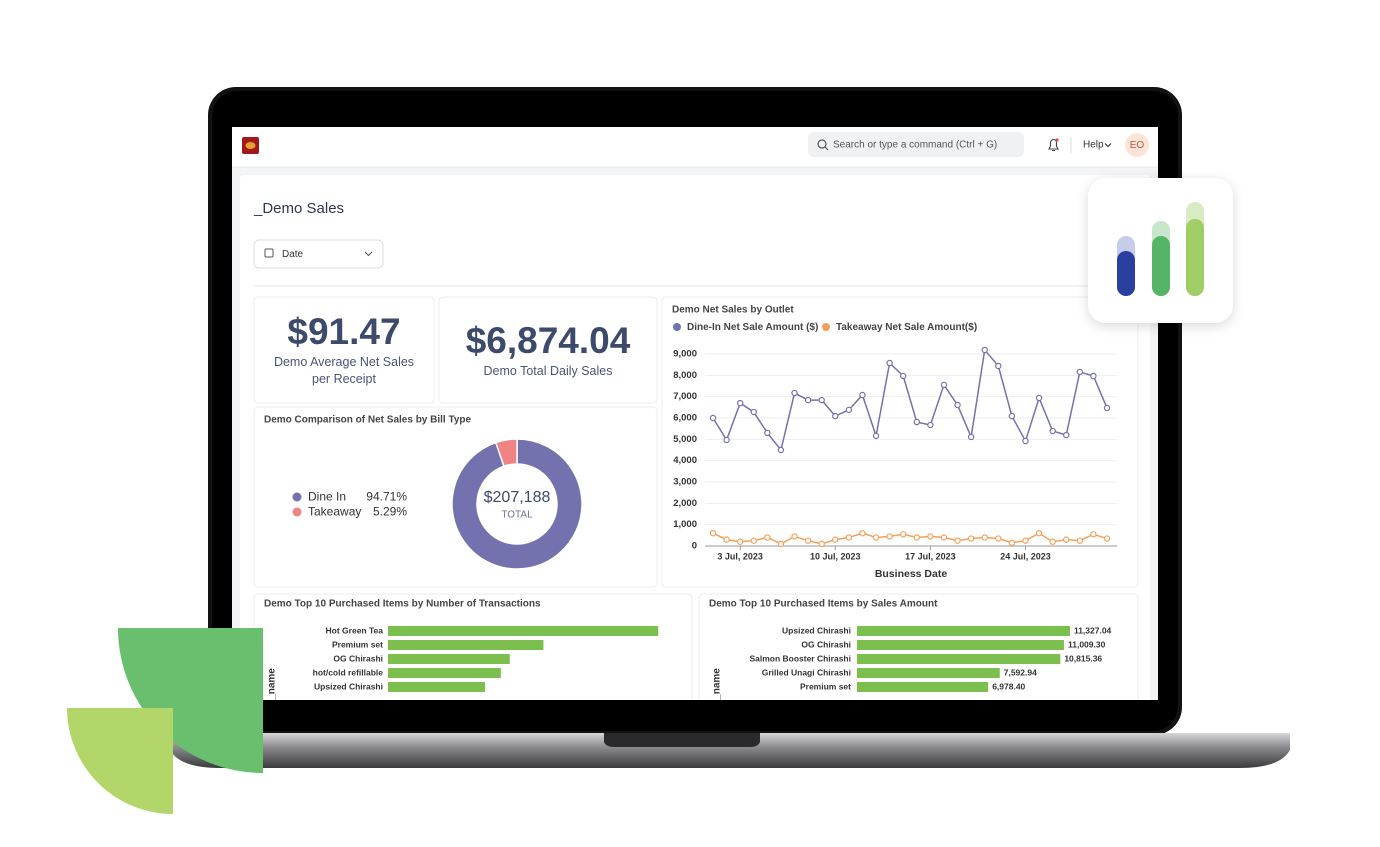  What do you see at coordinates (733, 310) in the screenshot?
I see `chart-title: Demo Net Sales by Outlet` at bounding box center [733, 310].